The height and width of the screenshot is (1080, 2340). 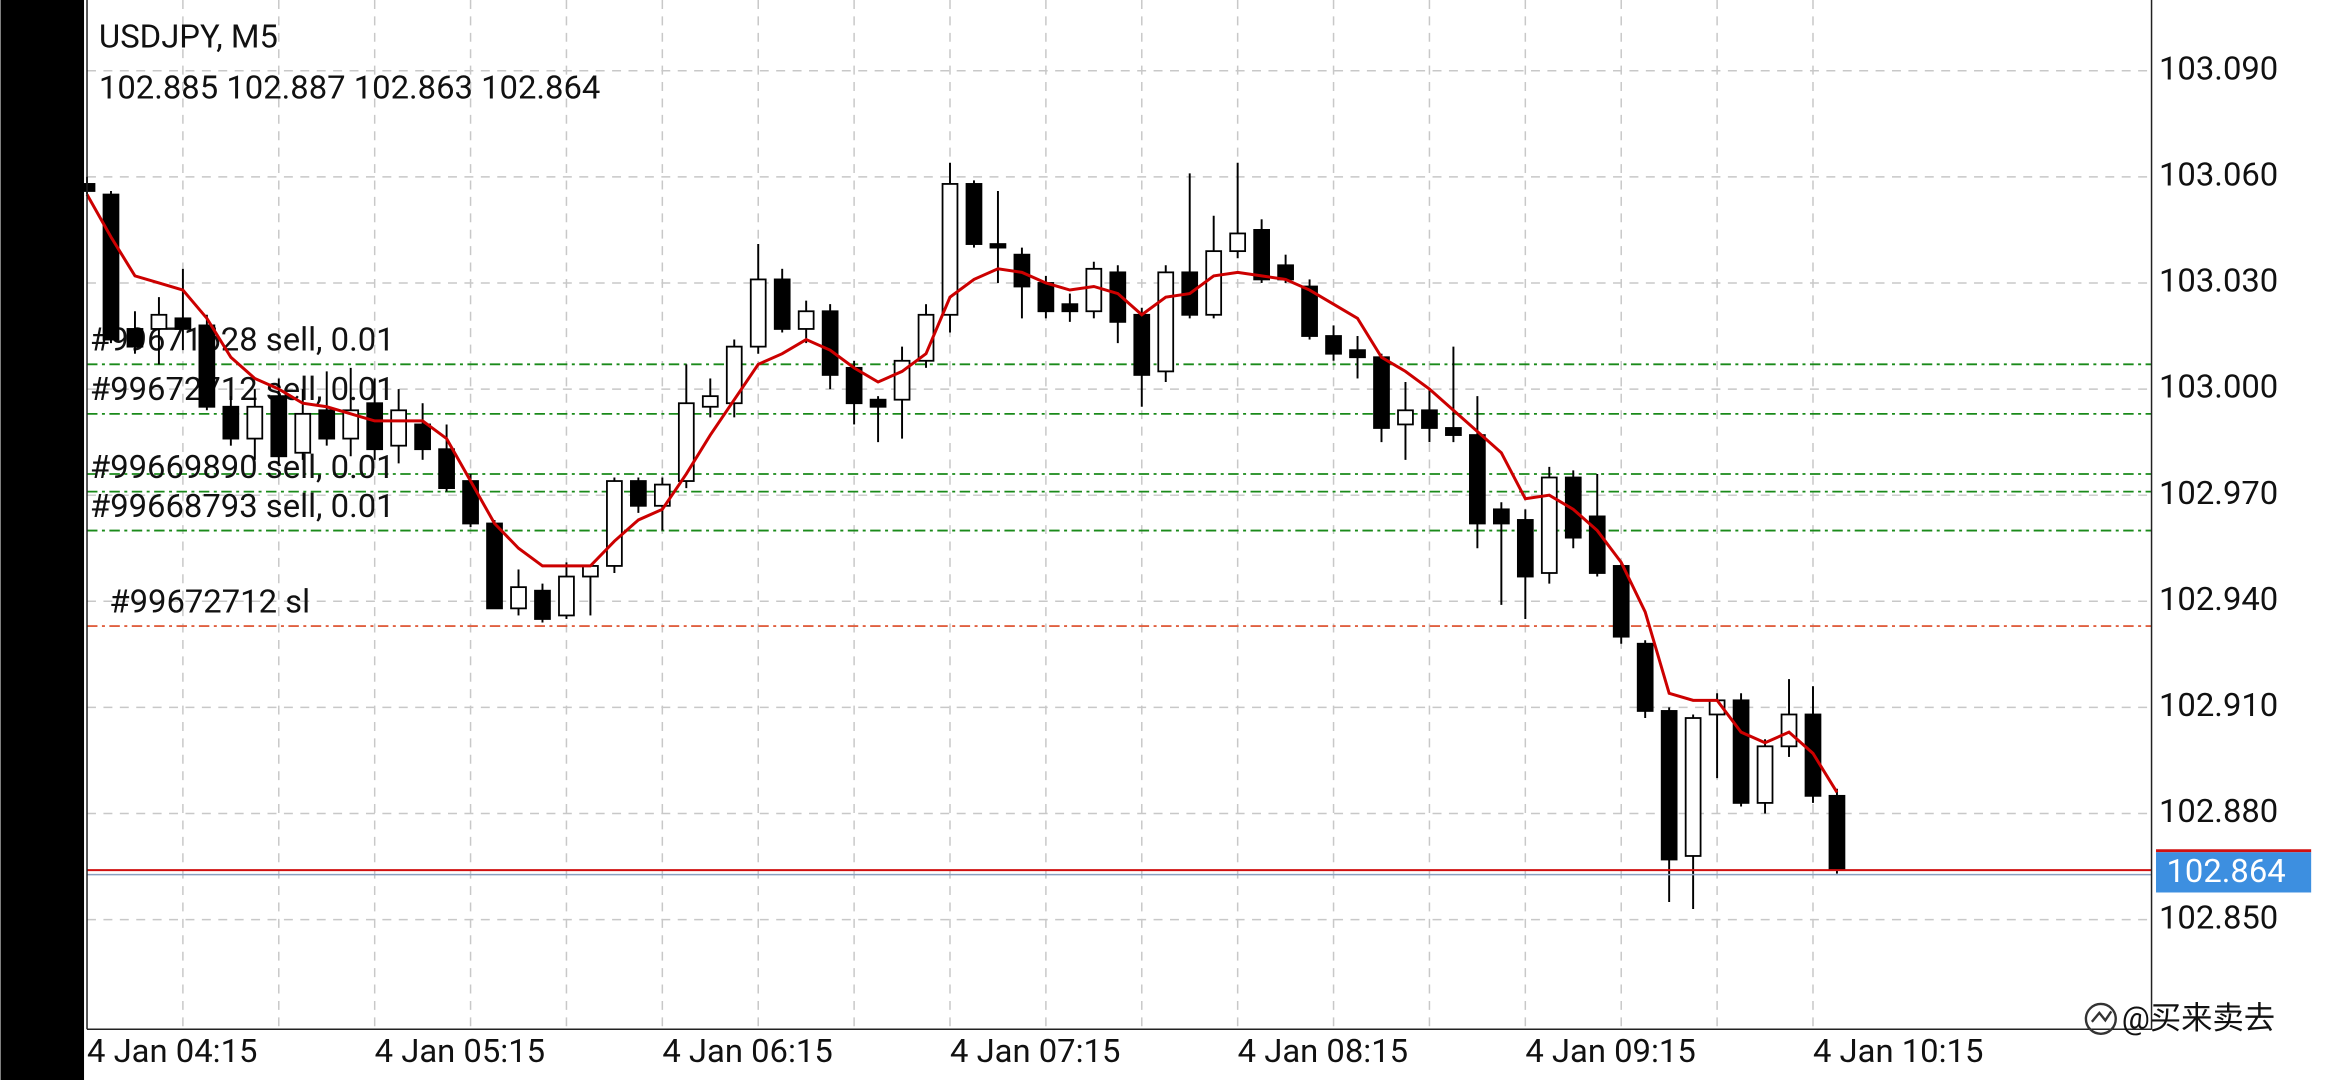 I want to click on y-tick-label: 103.090, so click(x=2218, y=69).